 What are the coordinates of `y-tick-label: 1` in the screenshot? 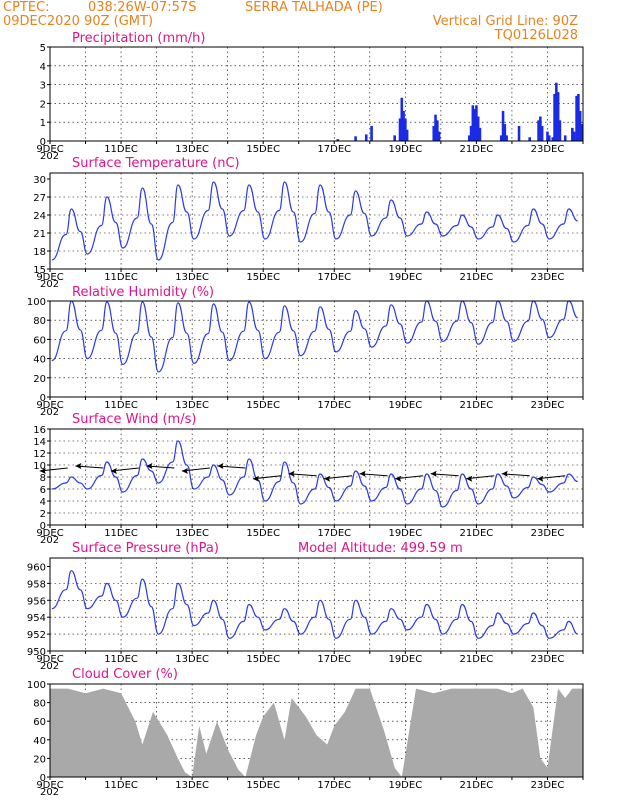 It's located at (43, 123).